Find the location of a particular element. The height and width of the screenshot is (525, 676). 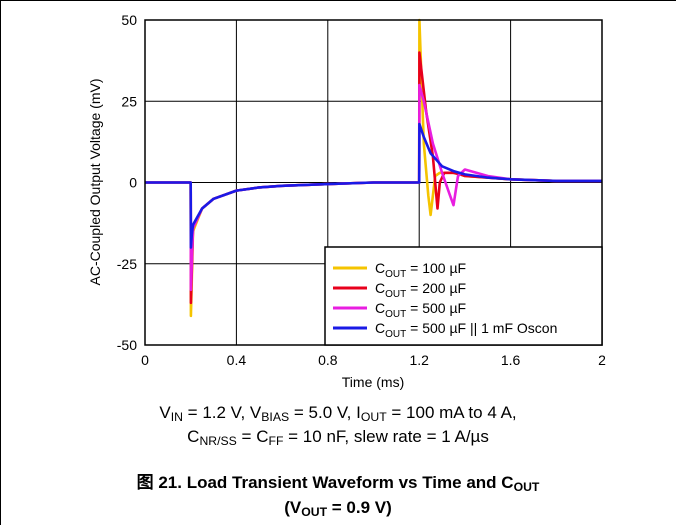

figure-caption-line-2: (VOUT = 0.9 V) is located at coordinates (338, 509).